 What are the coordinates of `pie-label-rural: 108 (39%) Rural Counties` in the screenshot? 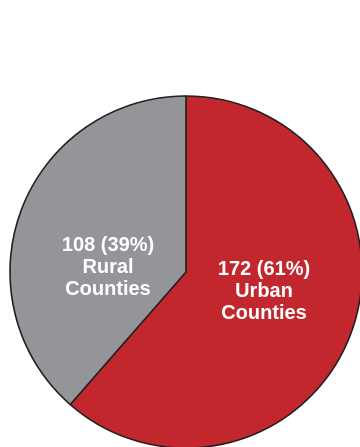 It's located at (108, 267).